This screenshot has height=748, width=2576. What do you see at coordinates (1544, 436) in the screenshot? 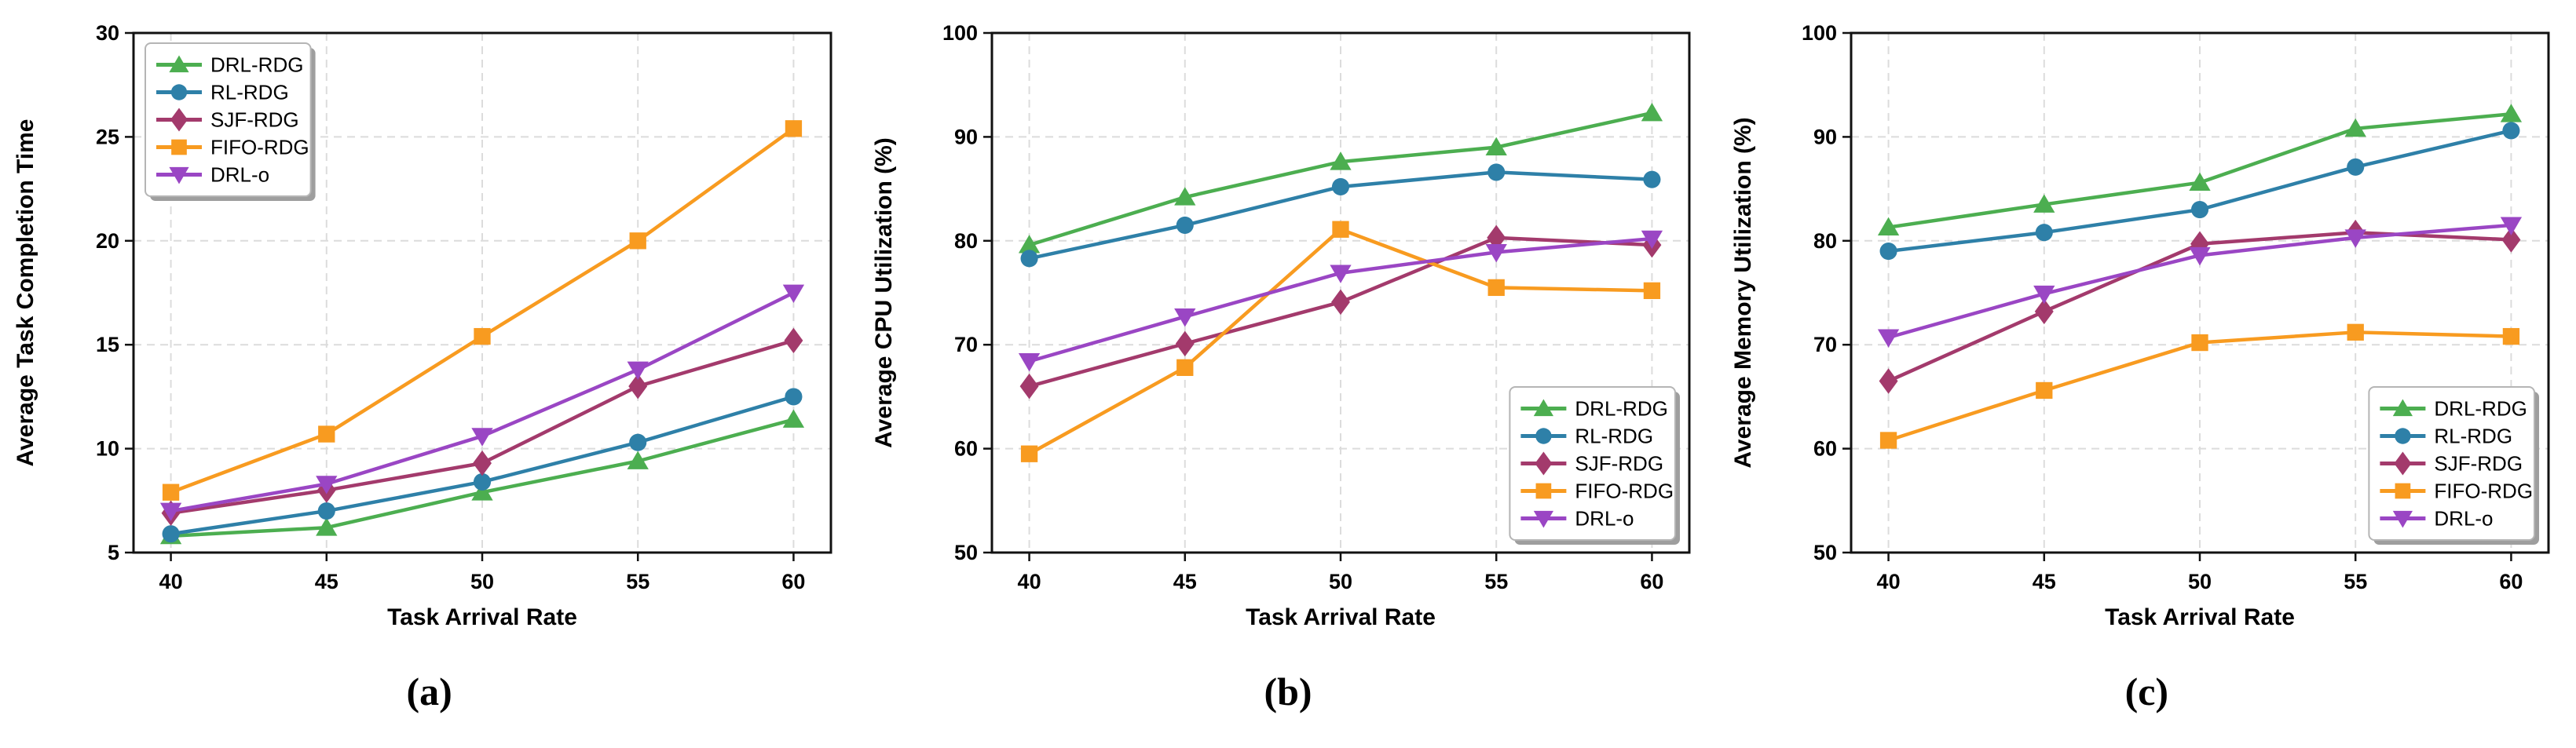
I see `legend-marker-circle` at bounding box center [1544, 436].